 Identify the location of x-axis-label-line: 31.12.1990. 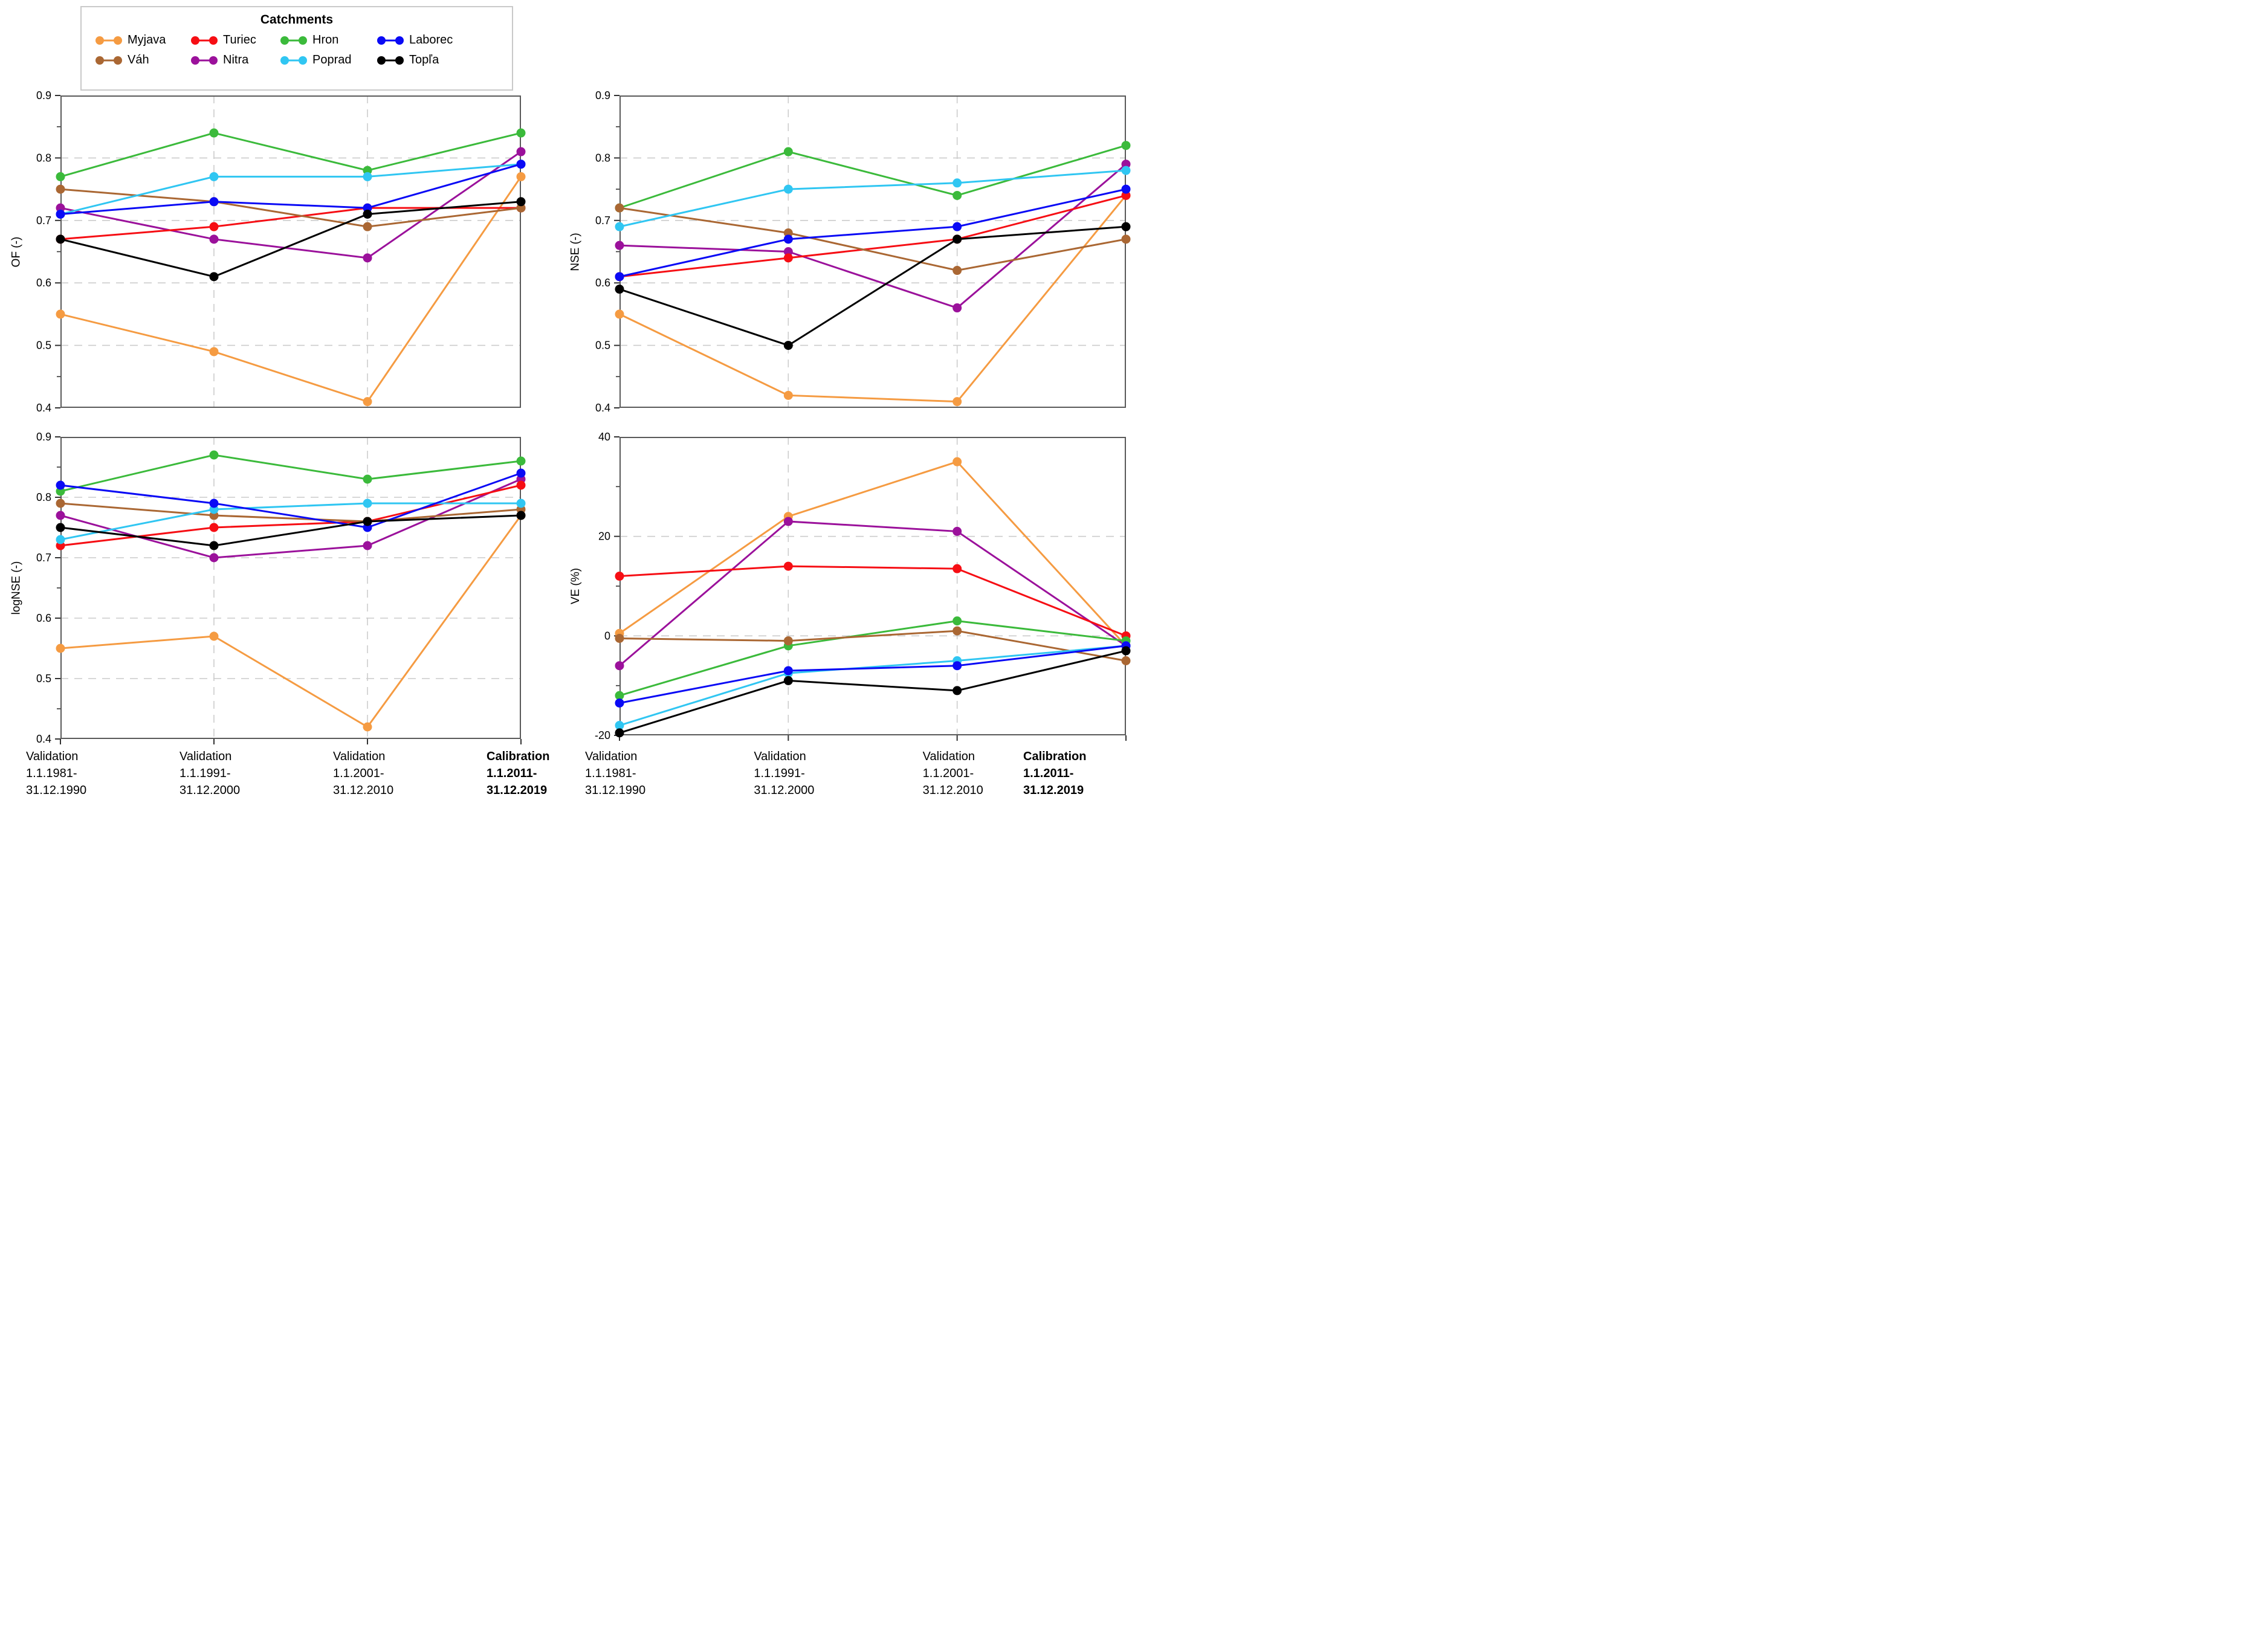
(56, 791).